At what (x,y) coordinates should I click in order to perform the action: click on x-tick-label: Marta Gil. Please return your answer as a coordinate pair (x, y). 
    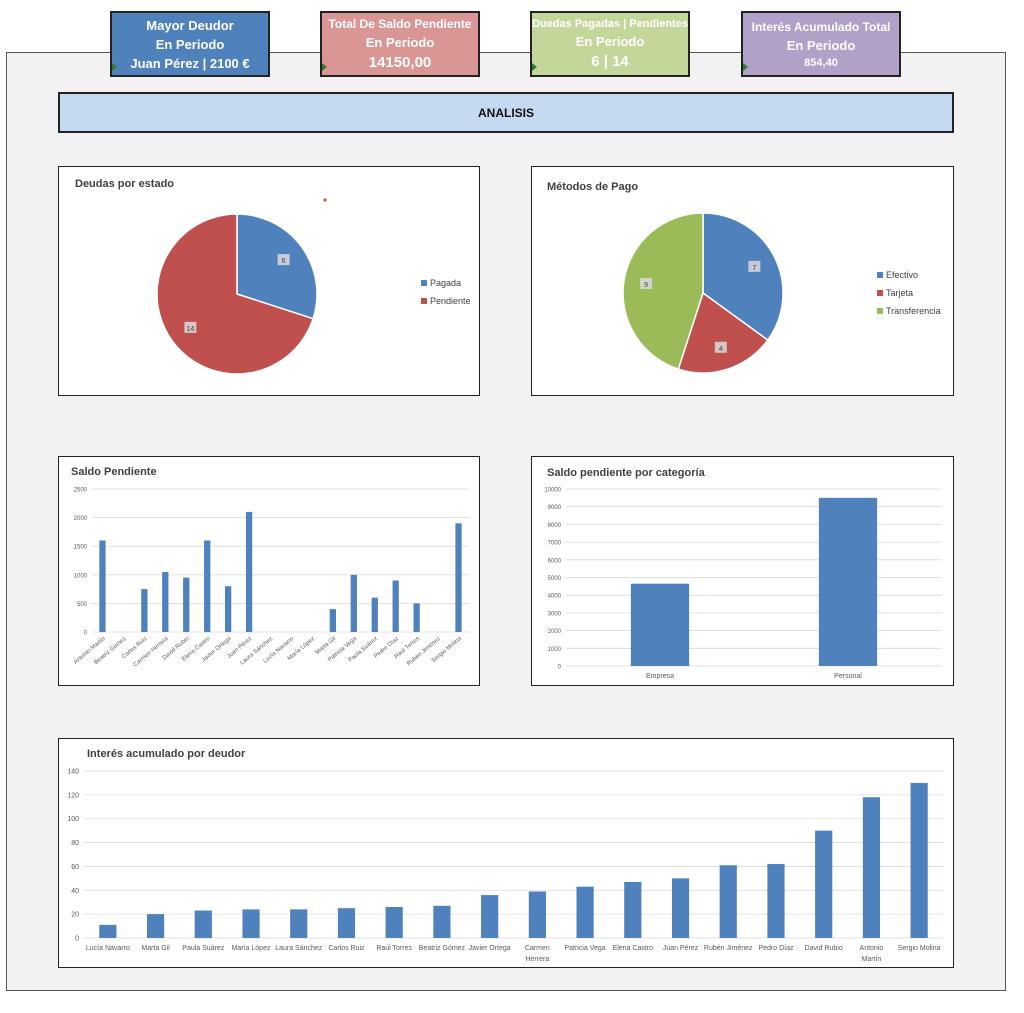
    Looking at the image, I should click on (155, 948).